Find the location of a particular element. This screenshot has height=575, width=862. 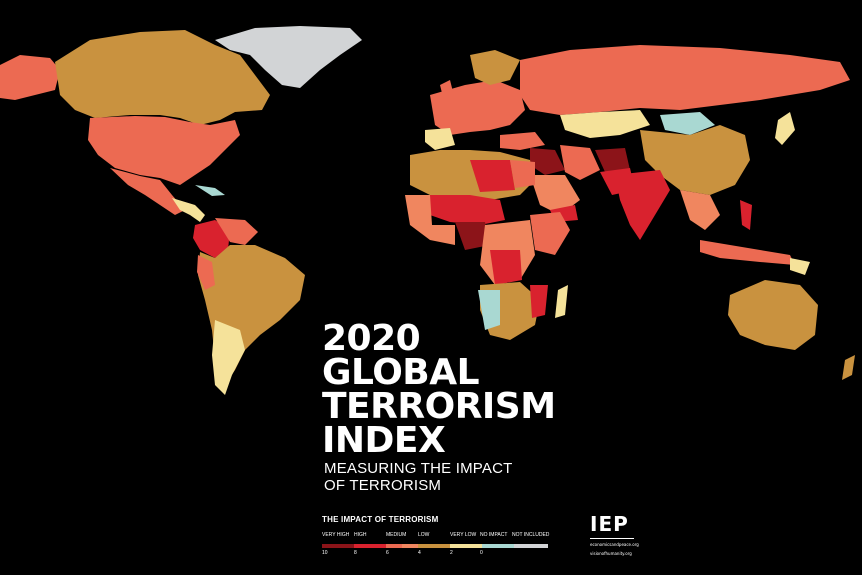

legend-label-not-included: NOT INCLUDED is located at coordinates (531, 535).